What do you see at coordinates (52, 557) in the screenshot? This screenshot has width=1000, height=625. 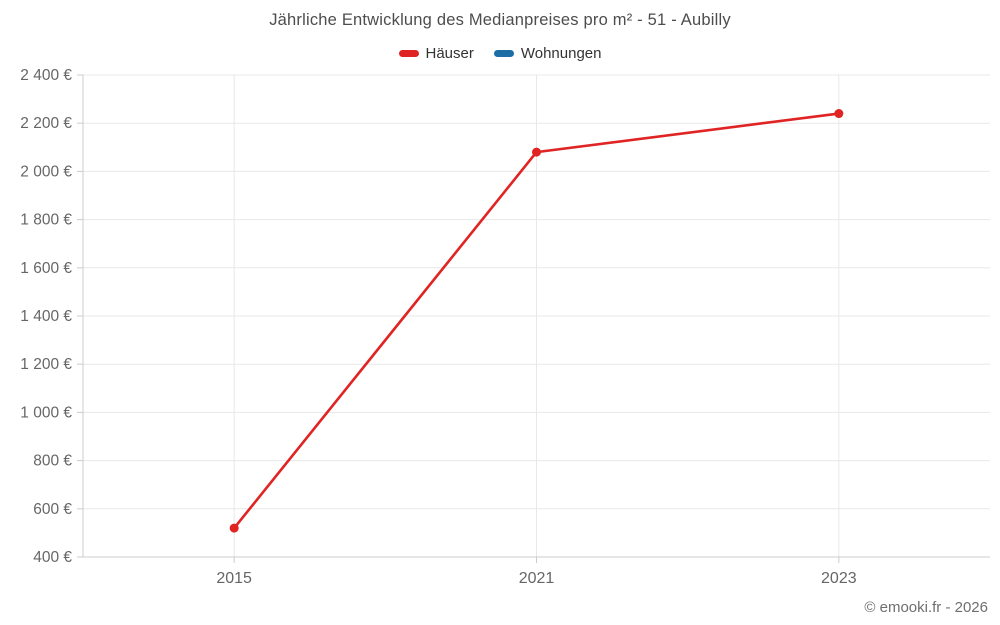 I see `y-axis-label: 400 €` at bounding box center [52, 557].